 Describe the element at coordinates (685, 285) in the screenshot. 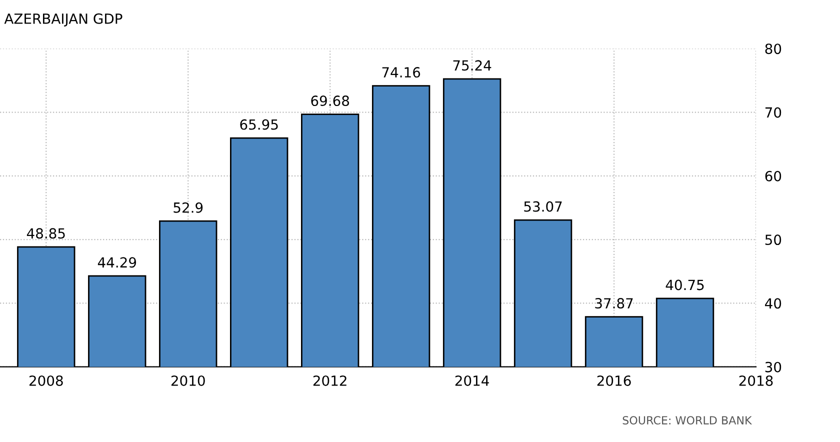

I see `data-label: 40.75` at that location.